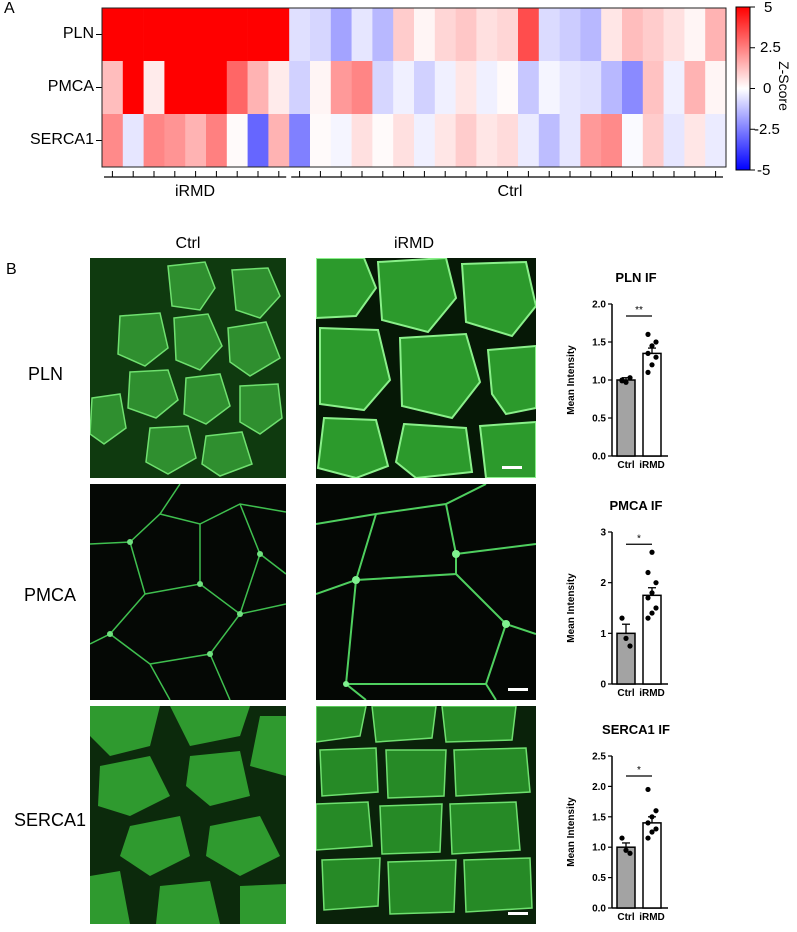 The image size is (797, 932). Describe the element at coordinates (426, 815) in the screenshot. I see `micrograph-serca1-irmd` at that location.